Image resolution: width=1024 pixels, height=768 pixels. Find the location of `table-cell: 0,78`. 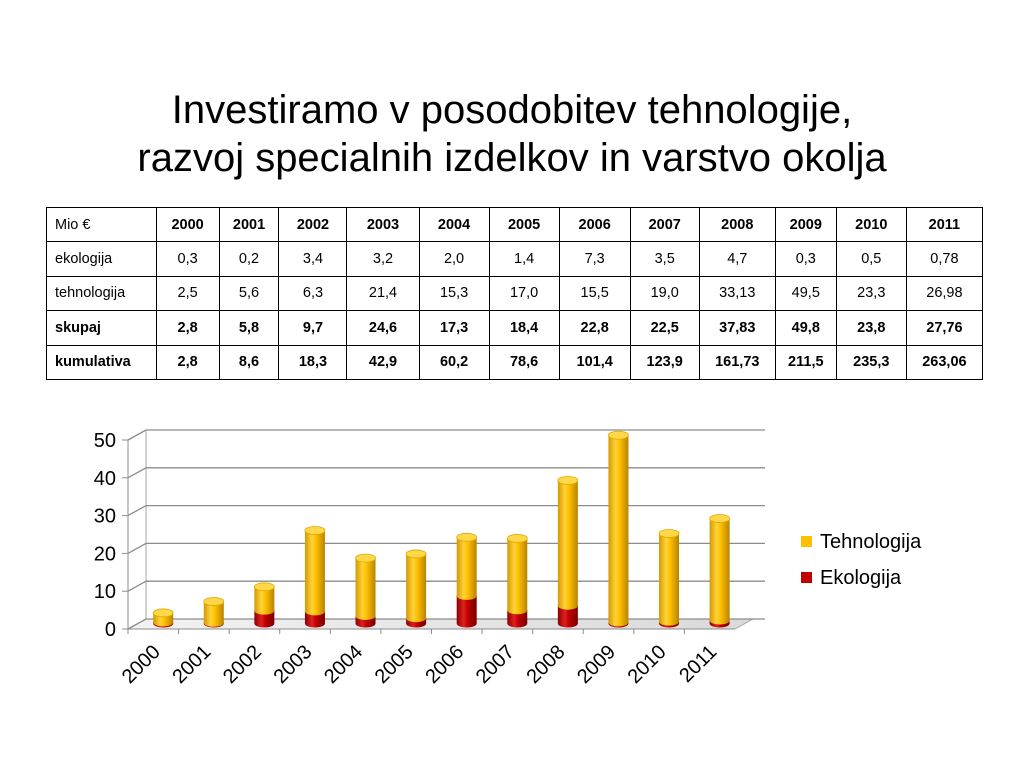

table-cell: 0,78 is located at coordinates (944, 259).